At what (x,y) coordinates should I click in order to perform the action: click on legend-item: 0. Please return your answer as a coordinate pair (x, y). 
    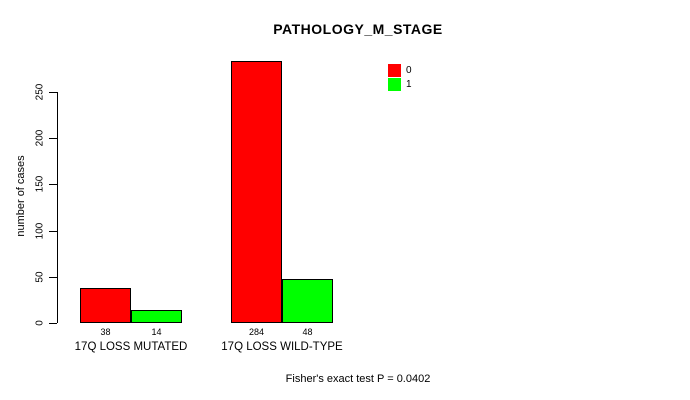
    Looking at the image, I should click on (400, 70).